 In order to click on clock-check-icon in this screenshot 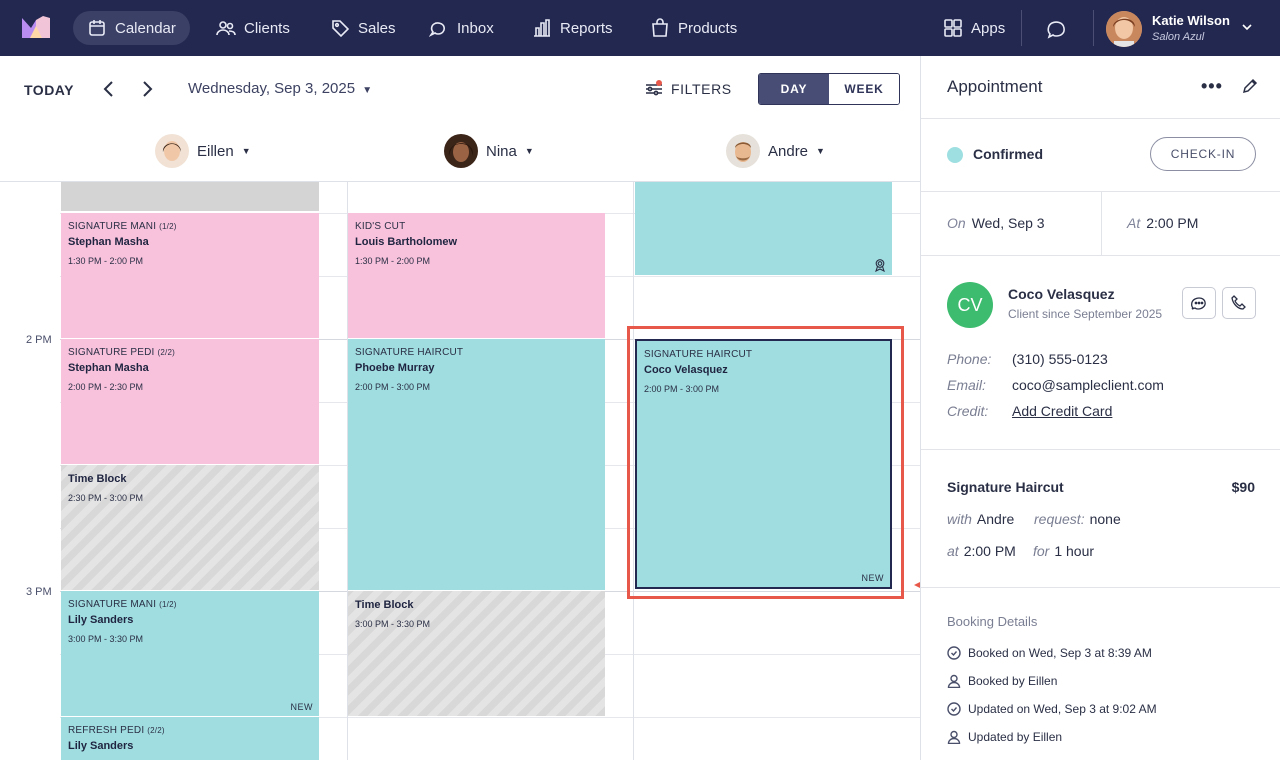, I will do `click(954, 653)`.